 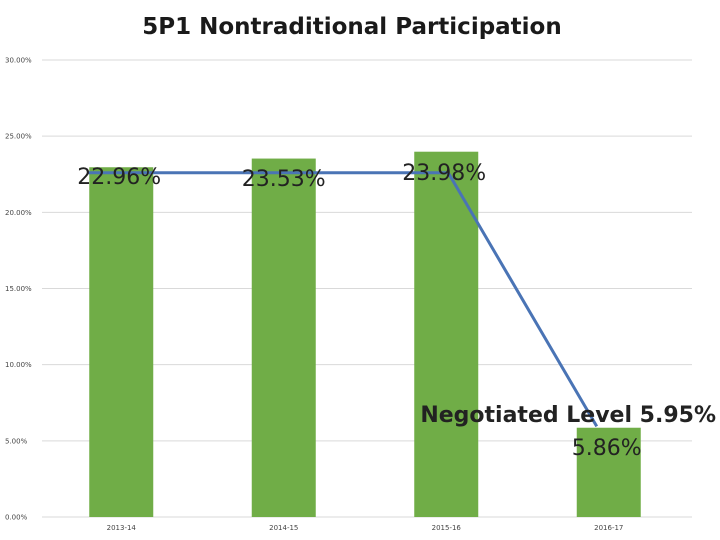 I want to click on x-tick-label: 2013-14, so click(x=122, y=528).